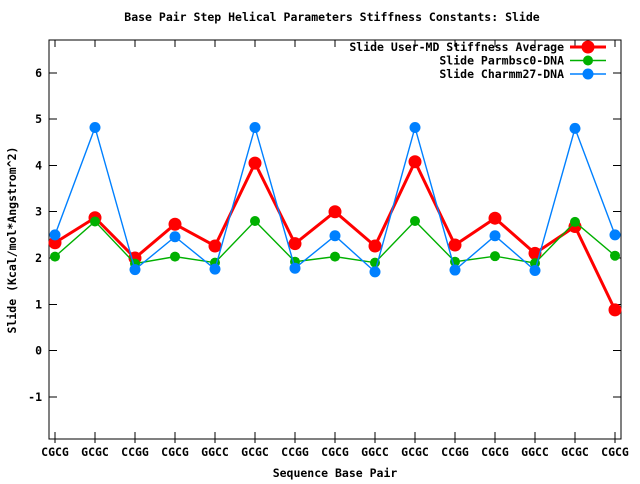 Image resolution: width=640 pixels, height=484 pixels. I want to click on legend-label-2: Slide Charmm27-DNA, so click(501, 74).